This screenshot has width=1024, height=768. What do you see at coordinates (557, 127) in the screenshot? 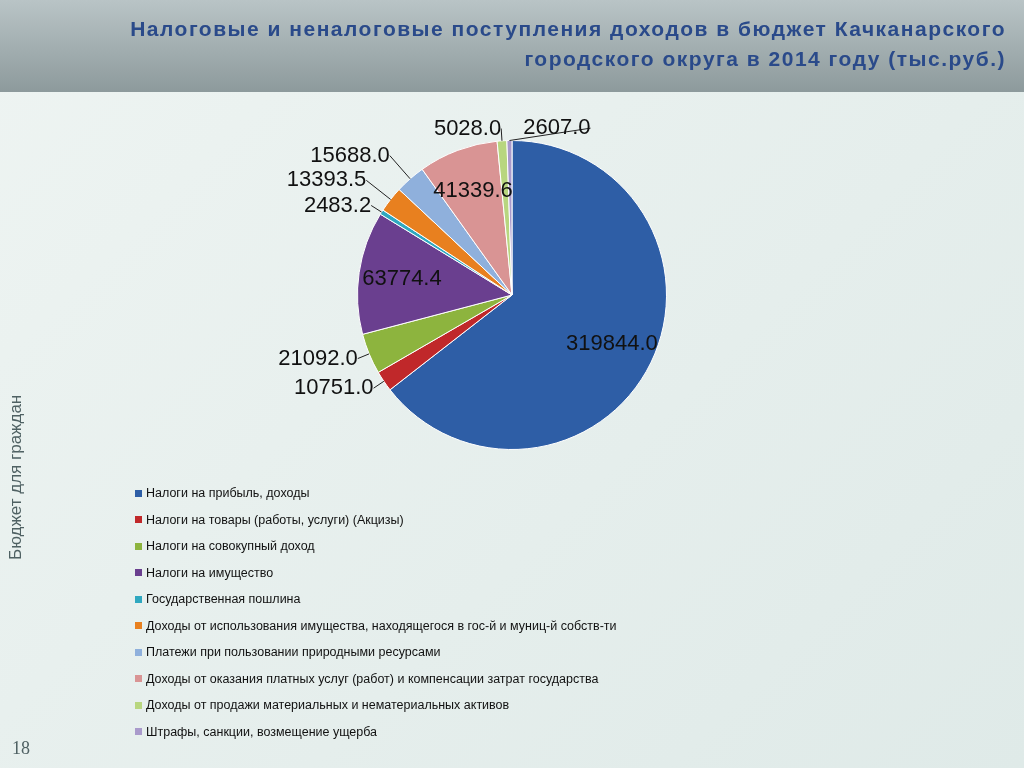
I see `data-label: 2607.0` at bounding box center [557, 127].